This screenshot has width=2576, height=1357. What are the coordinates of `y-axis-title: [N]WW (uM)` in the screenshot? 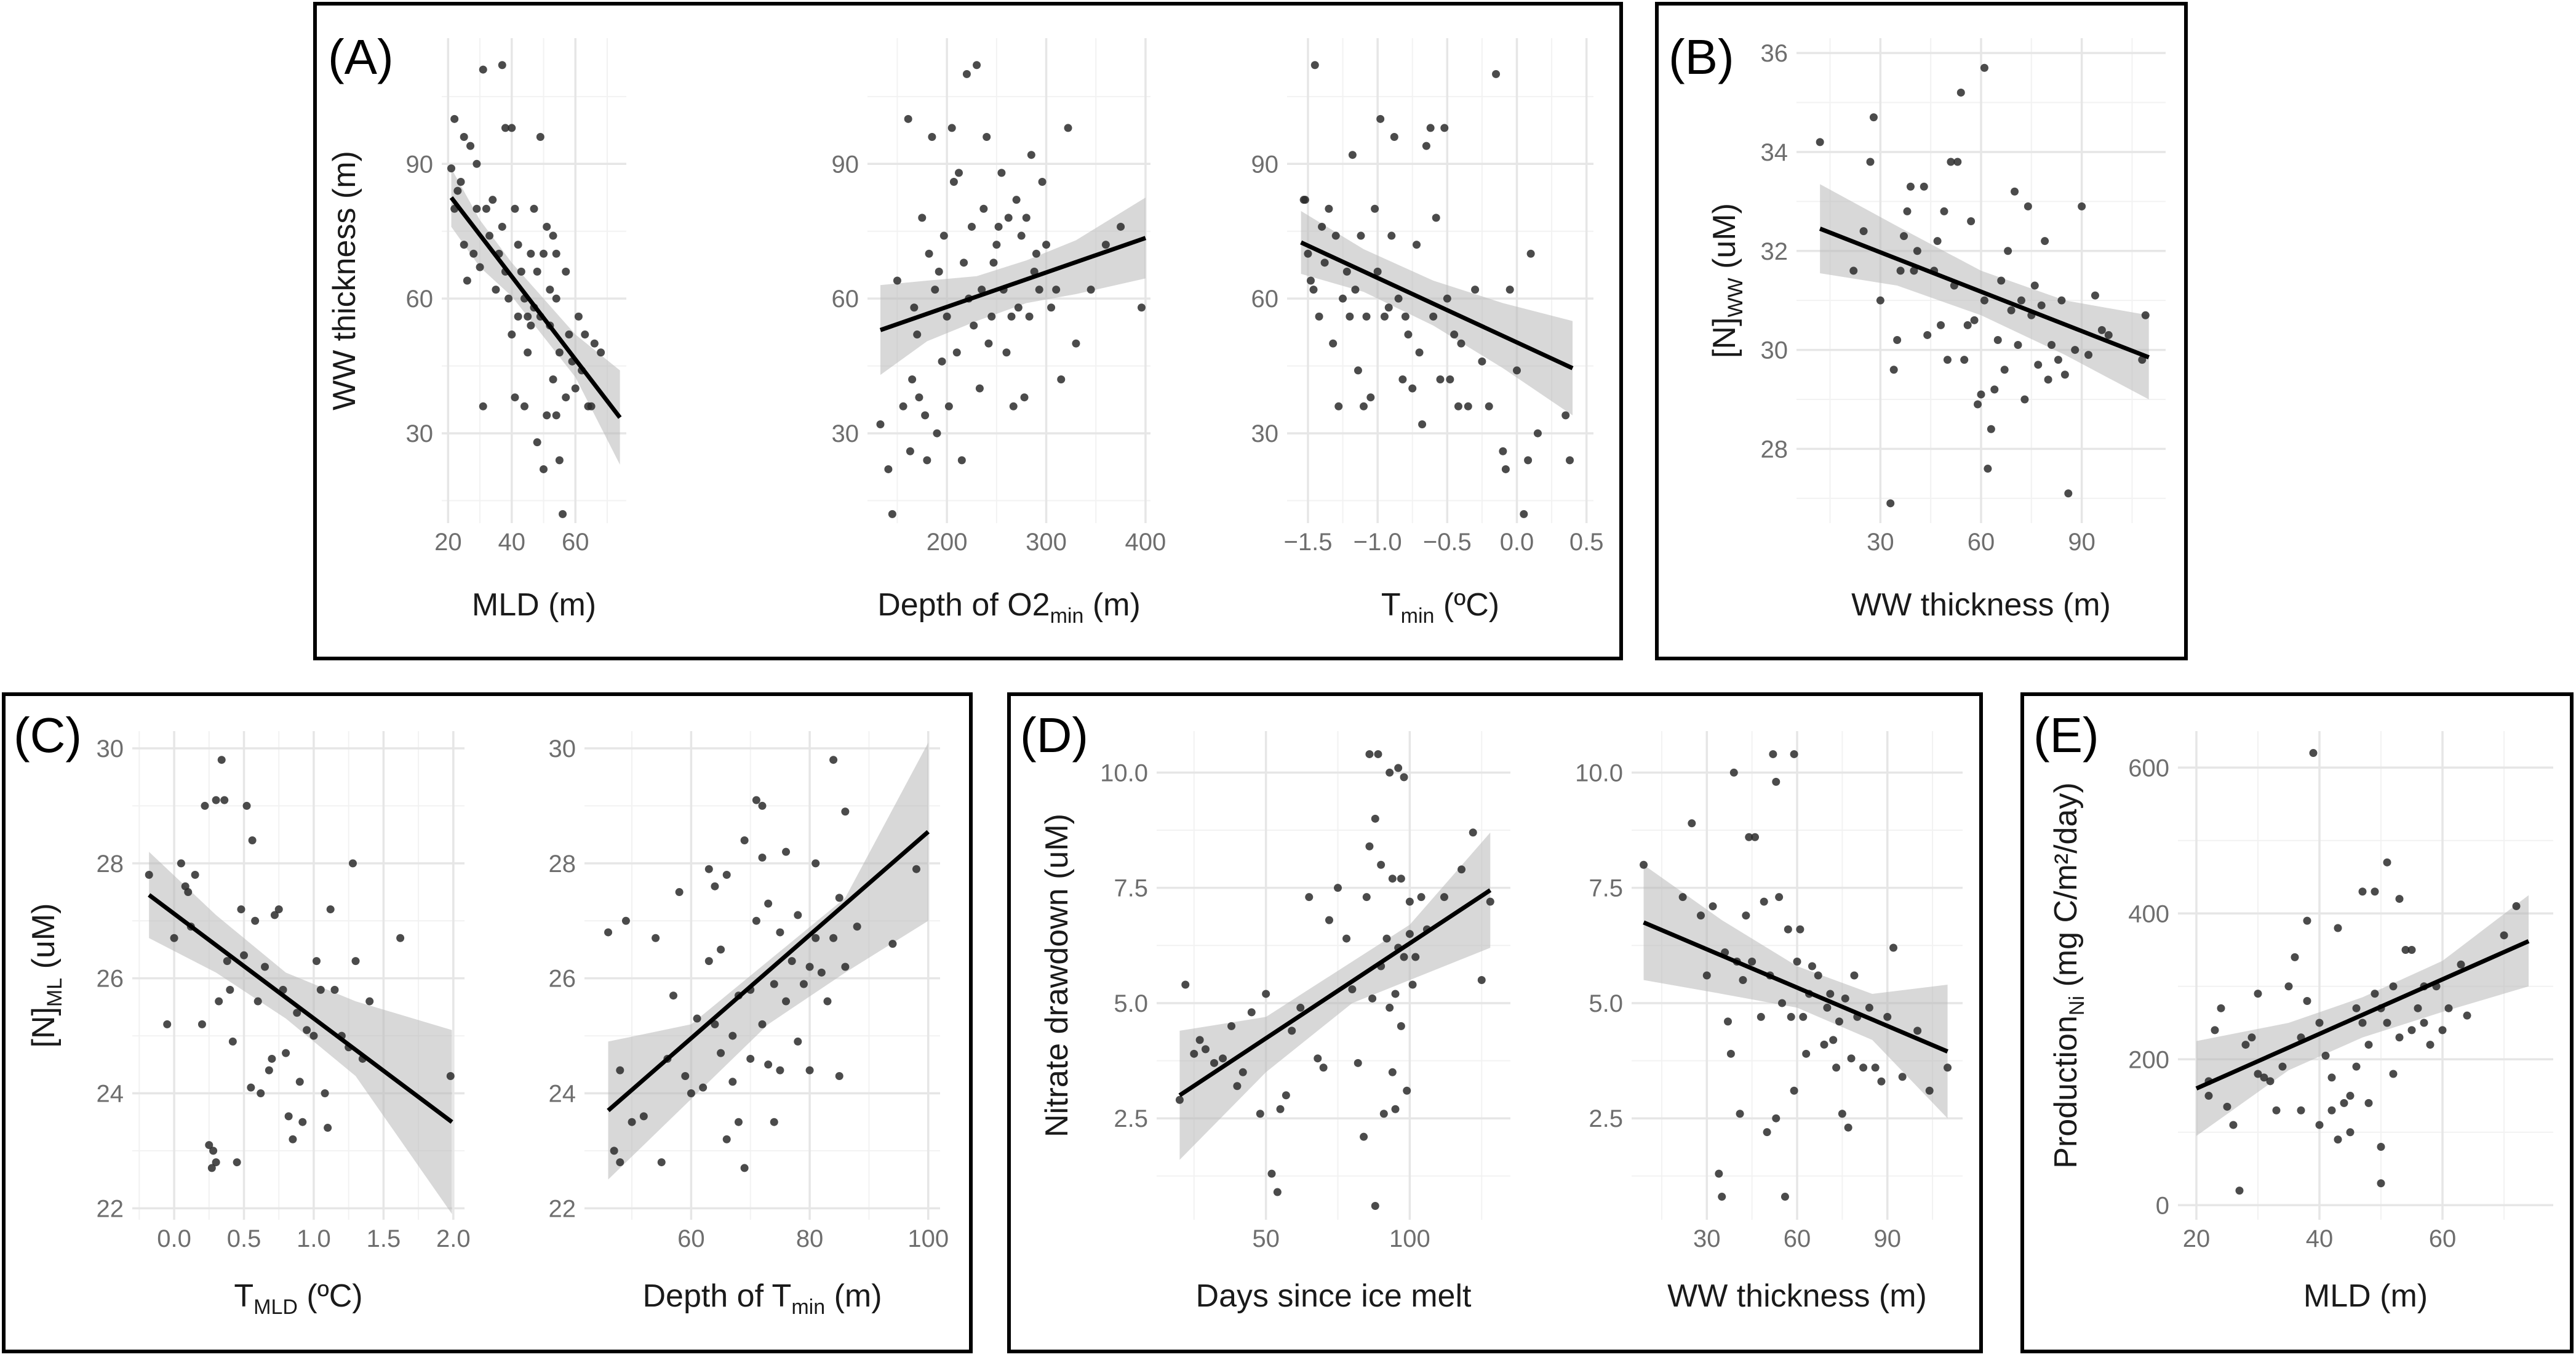 It's located at (1727, 280).